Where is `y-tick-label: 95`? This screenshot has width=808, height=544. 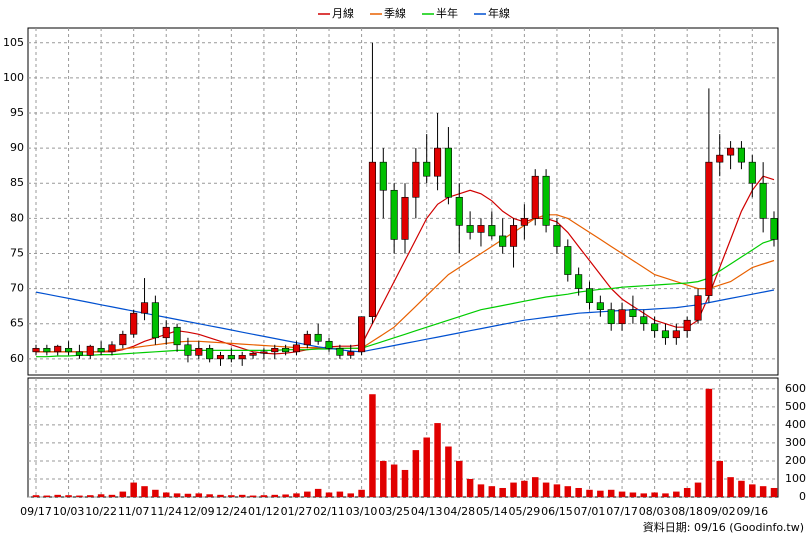
y-tick-label: 95 is located at coordinates (17, 112).